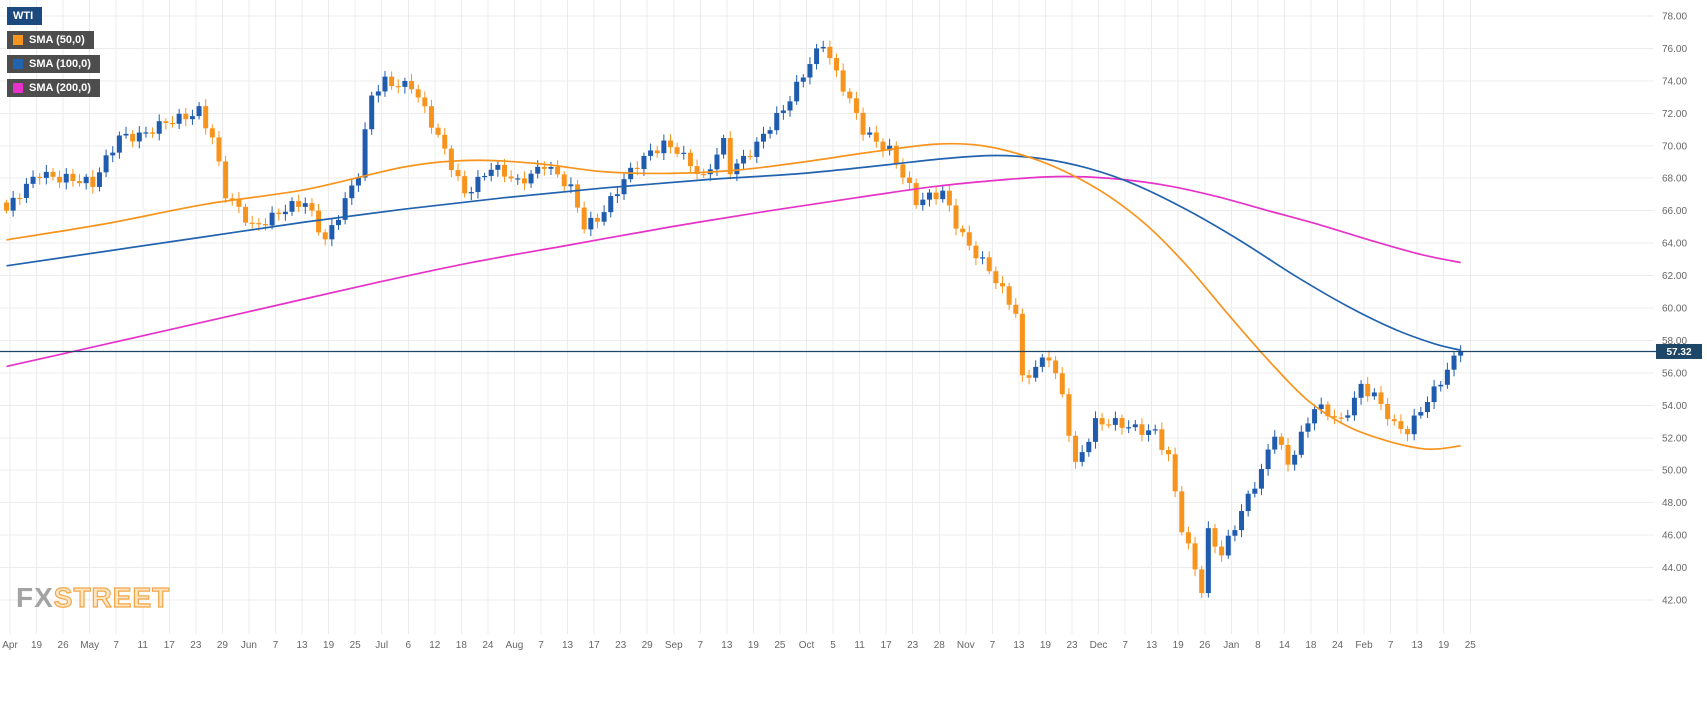 This screenshot has height=712, width=1707. Describe the element at coordinates (1674, 276) in the screenshot. I see `y-tick-label: 62.00` at that location.